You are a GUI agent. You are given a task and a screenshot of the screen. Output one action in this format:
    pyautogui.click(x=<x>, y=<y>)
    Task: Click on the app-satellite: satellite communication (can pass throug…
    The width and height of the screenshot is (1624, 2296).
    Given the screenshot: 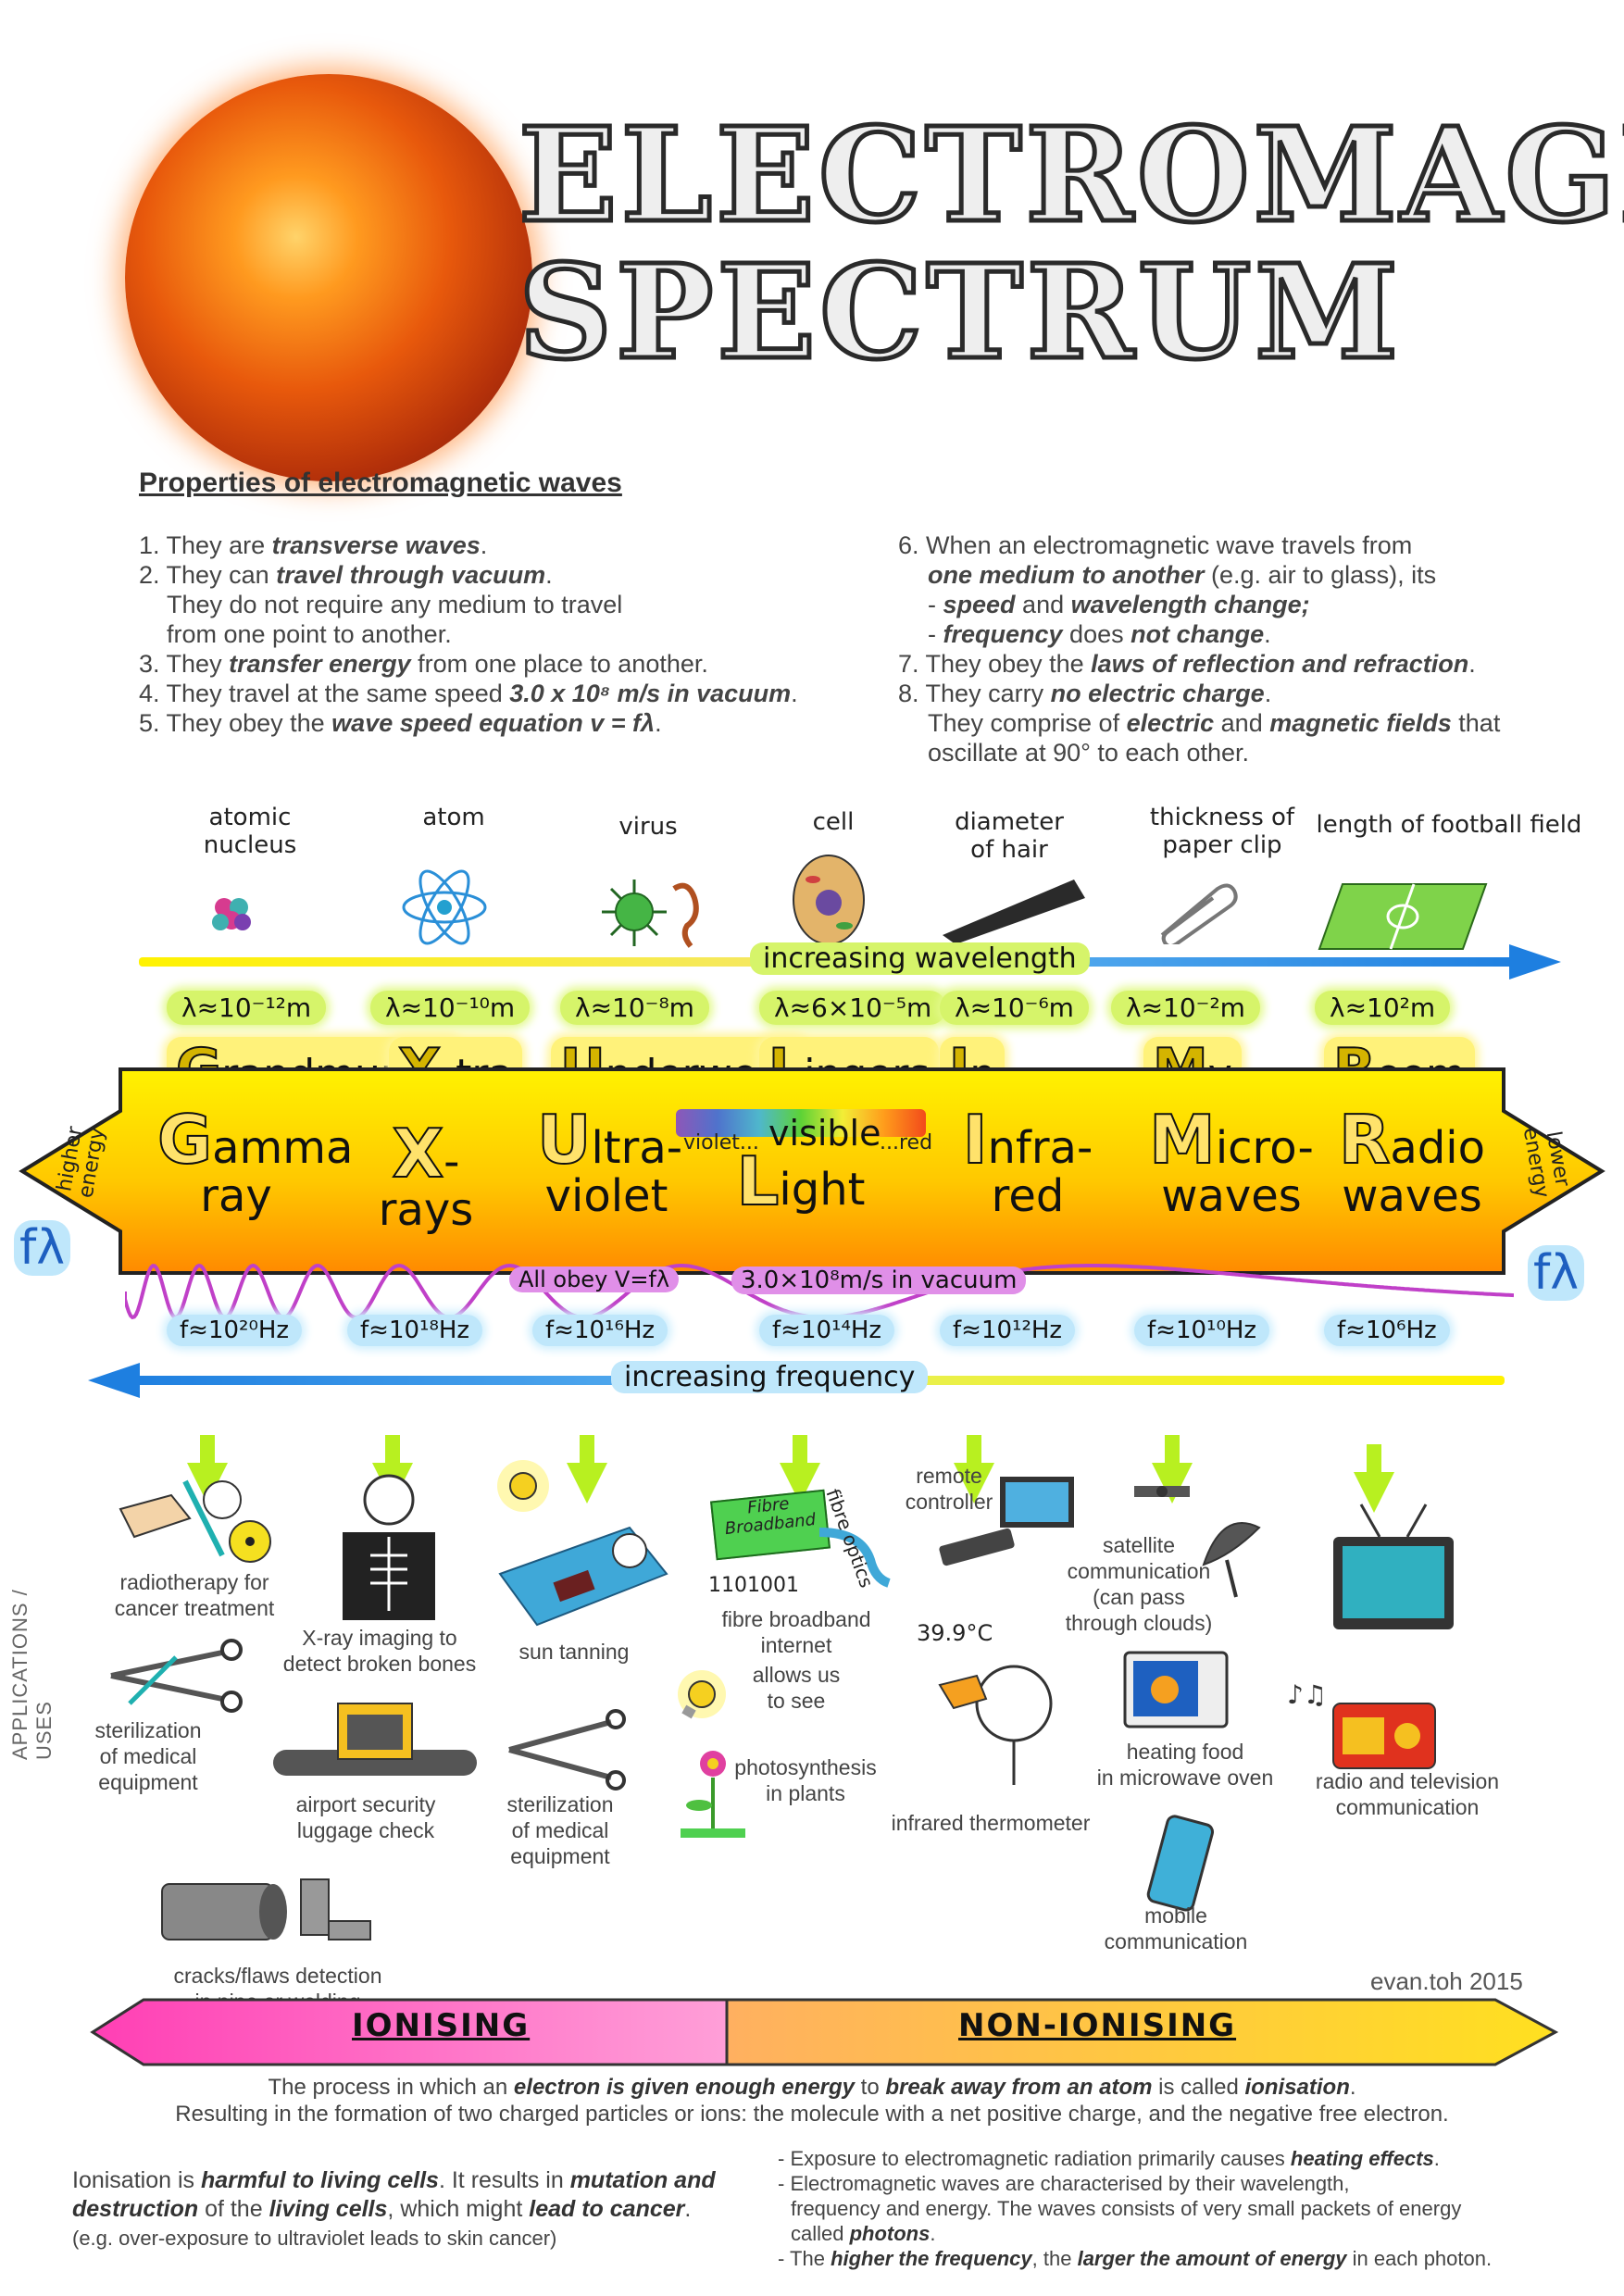 What is the action you would take?
    pyautogui.click(x=1139, y=1584)
    